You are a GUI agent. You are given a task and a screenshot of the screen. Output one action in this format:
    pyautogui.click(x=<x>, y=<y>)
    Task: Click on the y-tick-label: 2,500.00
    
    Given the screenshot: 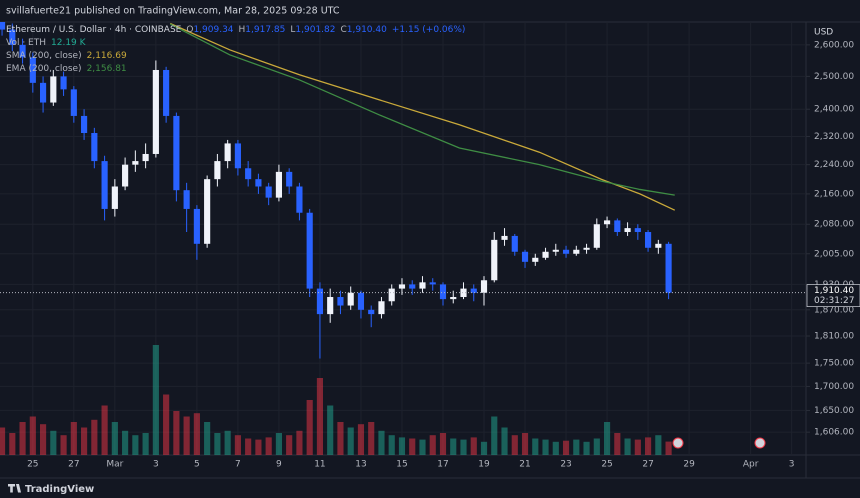 What is the action you would take?
    pyautogui.click(x=834, y=77)
    